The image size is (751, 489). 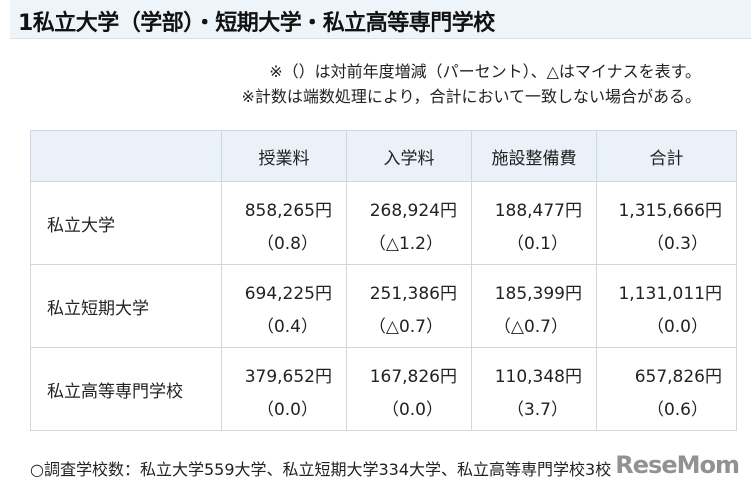 I want to click on cell-value: 251,386円, so click(x=413, y=294).